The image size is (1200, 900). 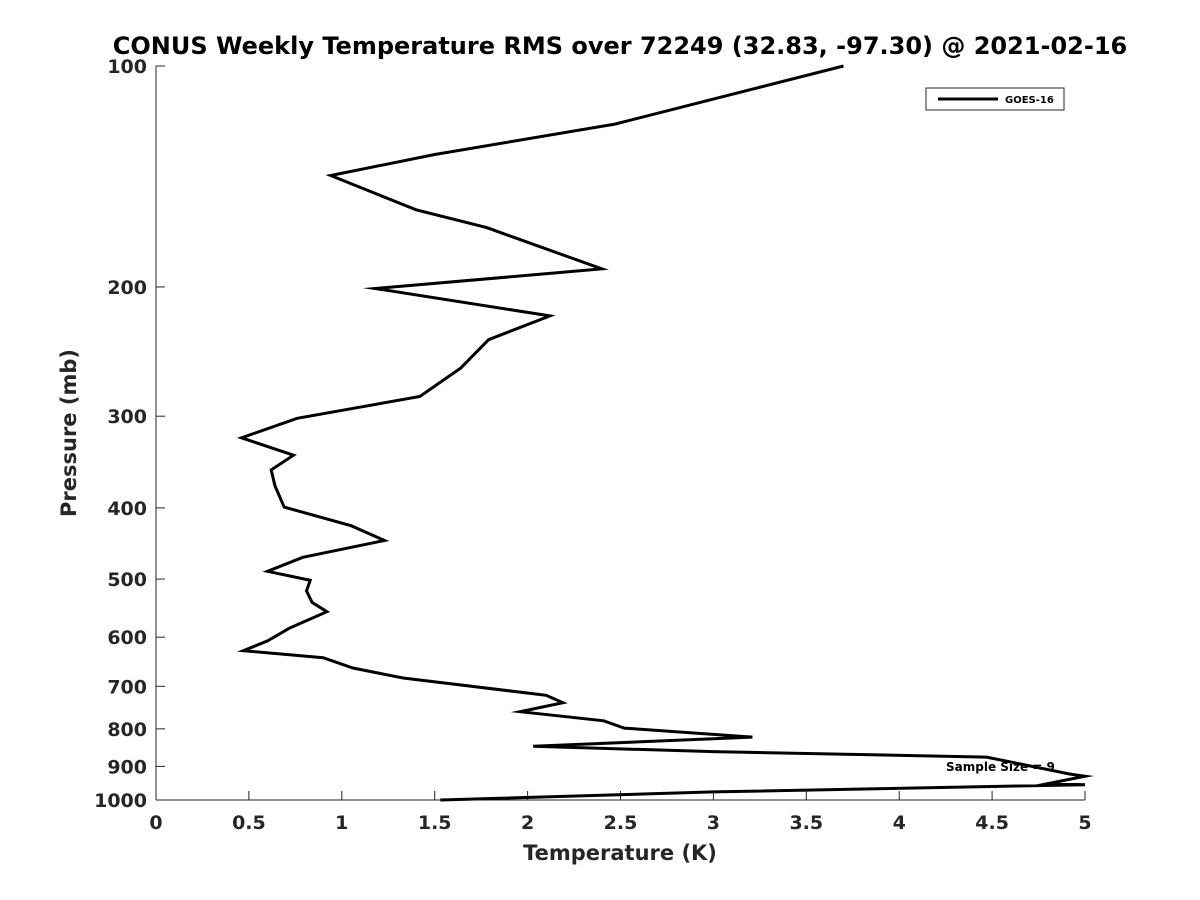 What do you see at coordinates (995, 99) in the screenshot?
I see `legend: GOES-16` at bounding box center [995, 99].